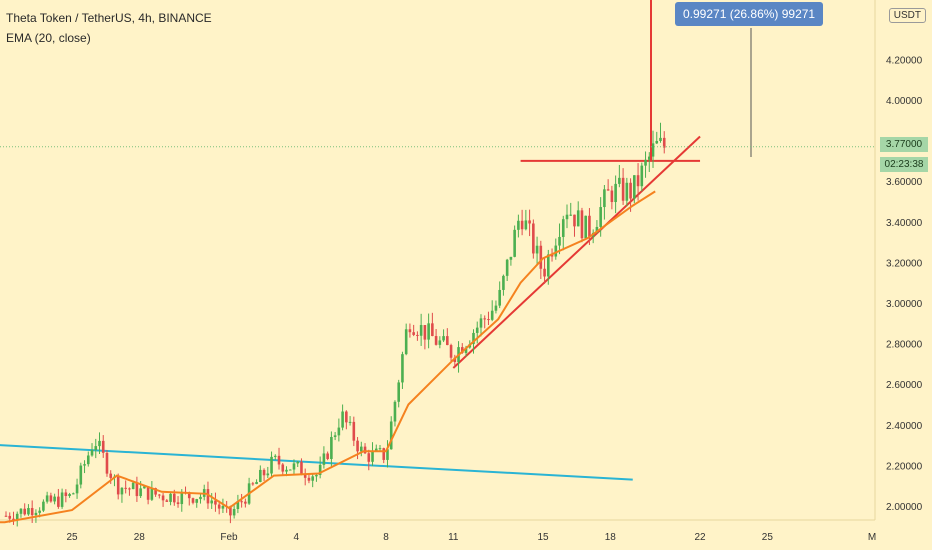 The image size is (932, 550). What do you see at coordinates (907, 15) in the screenshot?
I see `currency-badge: USDT` at bounding box center [907, 15].